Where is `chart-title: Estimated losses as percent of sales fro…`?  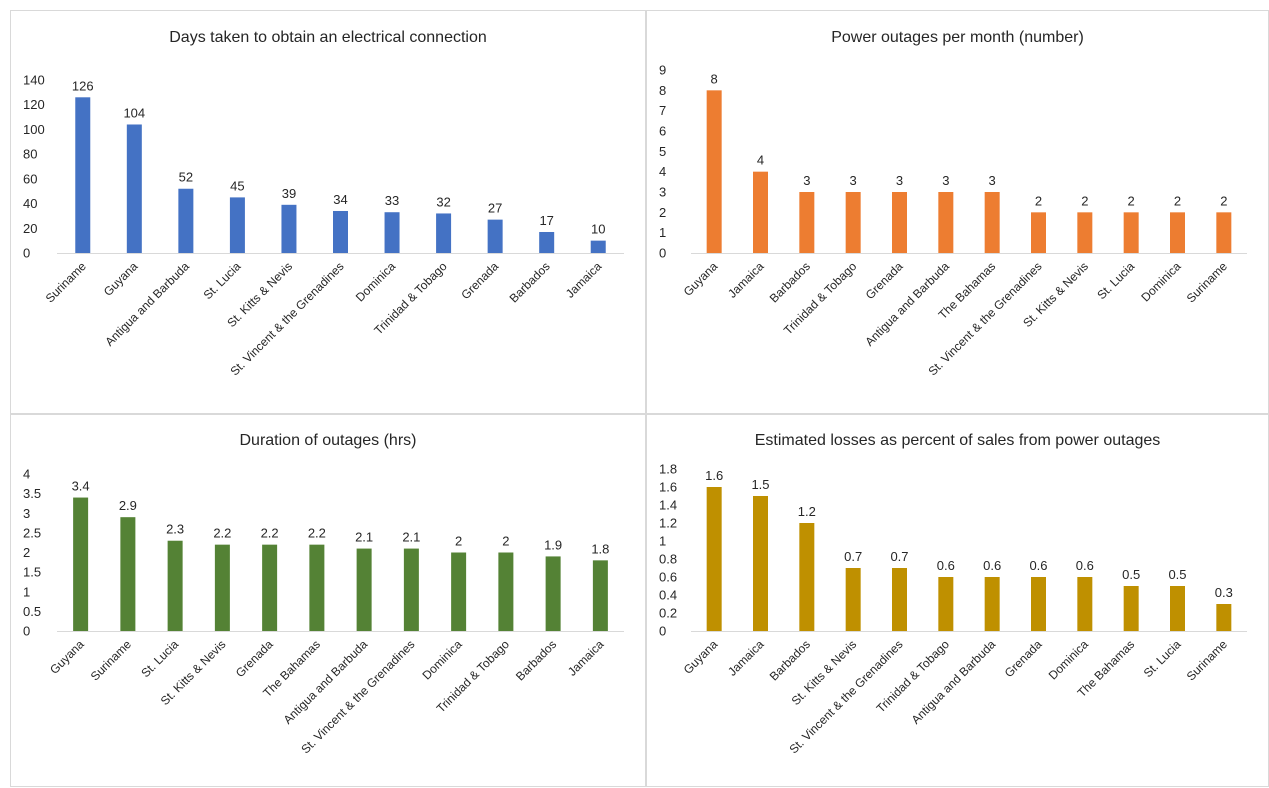 chart-title: Estimated losses as percent of sales fro… is located at coordinates (957, 440).